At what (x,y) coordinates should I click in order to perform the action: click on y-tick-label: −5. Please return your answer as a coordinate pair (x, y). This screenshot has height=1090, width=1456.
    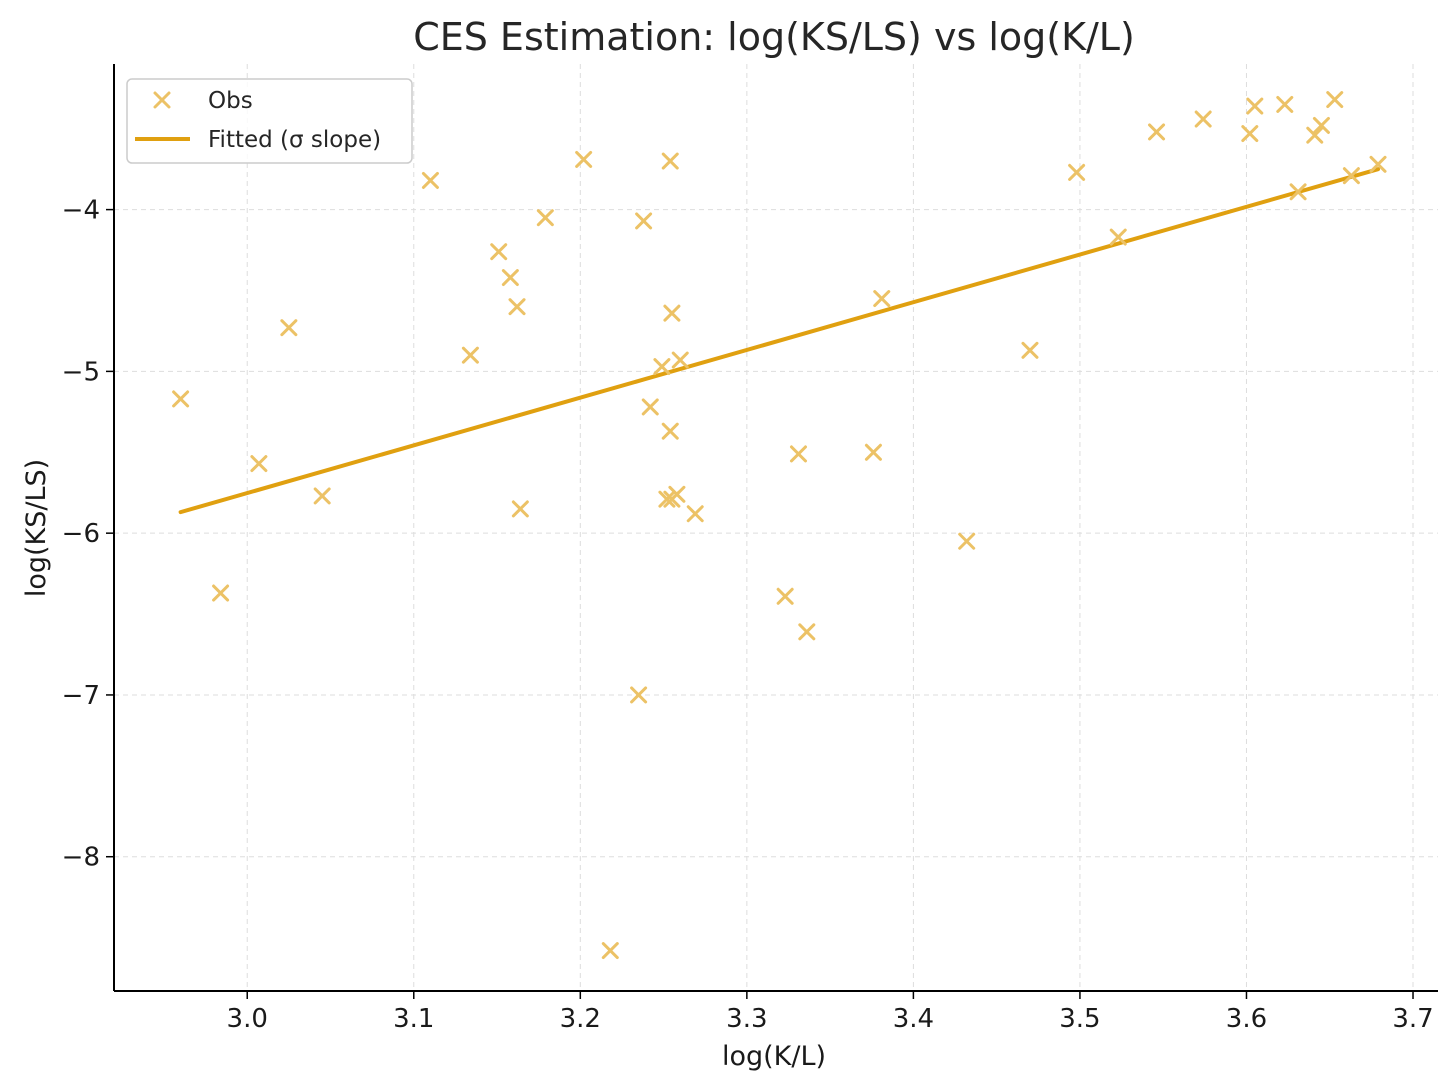
    Looking at the image, I should click on (81, 372).